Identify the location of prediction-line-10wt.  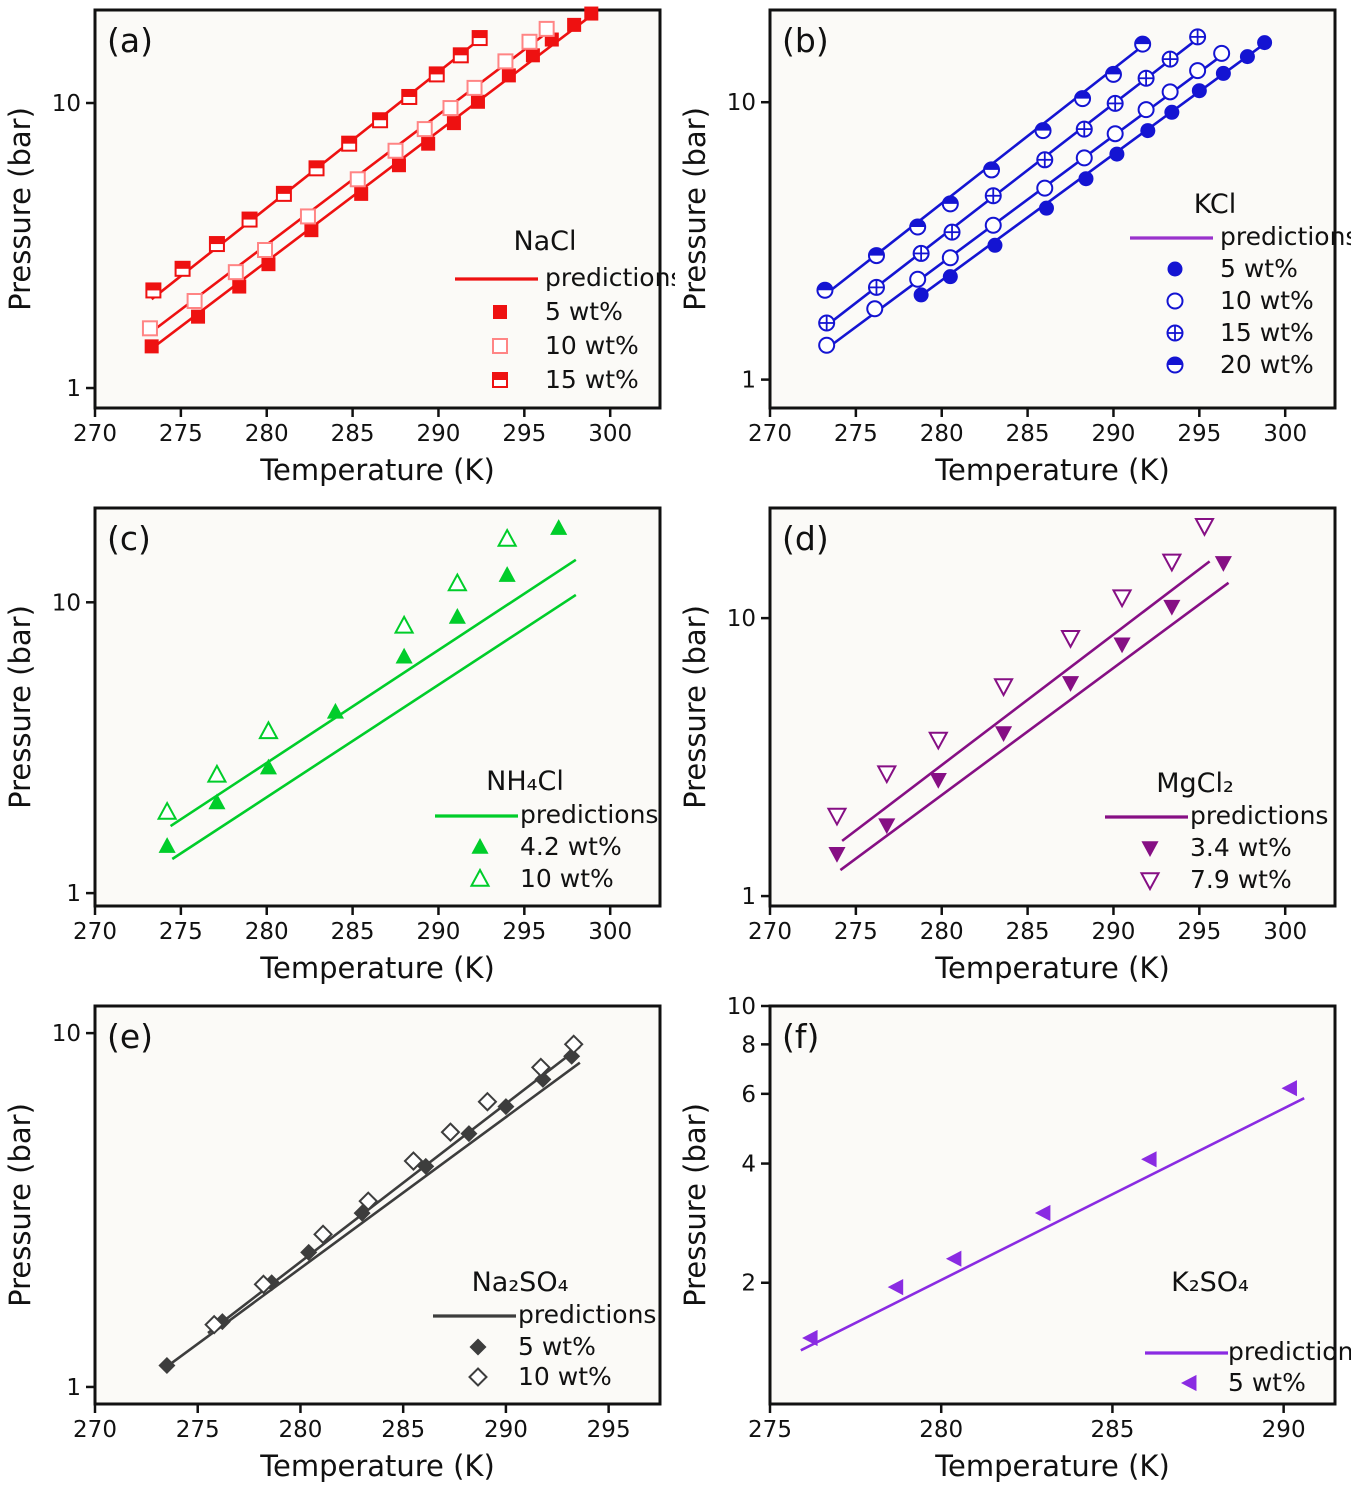
(1026, 200).